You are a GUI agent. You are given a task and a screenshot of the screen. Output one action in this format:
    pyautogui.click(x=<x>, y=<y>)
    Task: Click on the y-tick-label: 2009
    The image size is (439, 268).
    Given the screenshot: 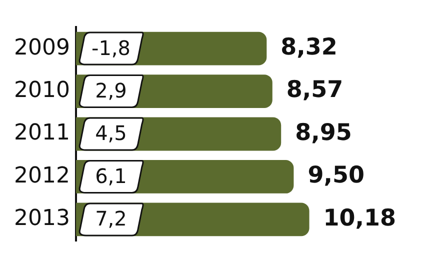 What is the action you would take?
    pyautogui.click(x=42, y=47)
    